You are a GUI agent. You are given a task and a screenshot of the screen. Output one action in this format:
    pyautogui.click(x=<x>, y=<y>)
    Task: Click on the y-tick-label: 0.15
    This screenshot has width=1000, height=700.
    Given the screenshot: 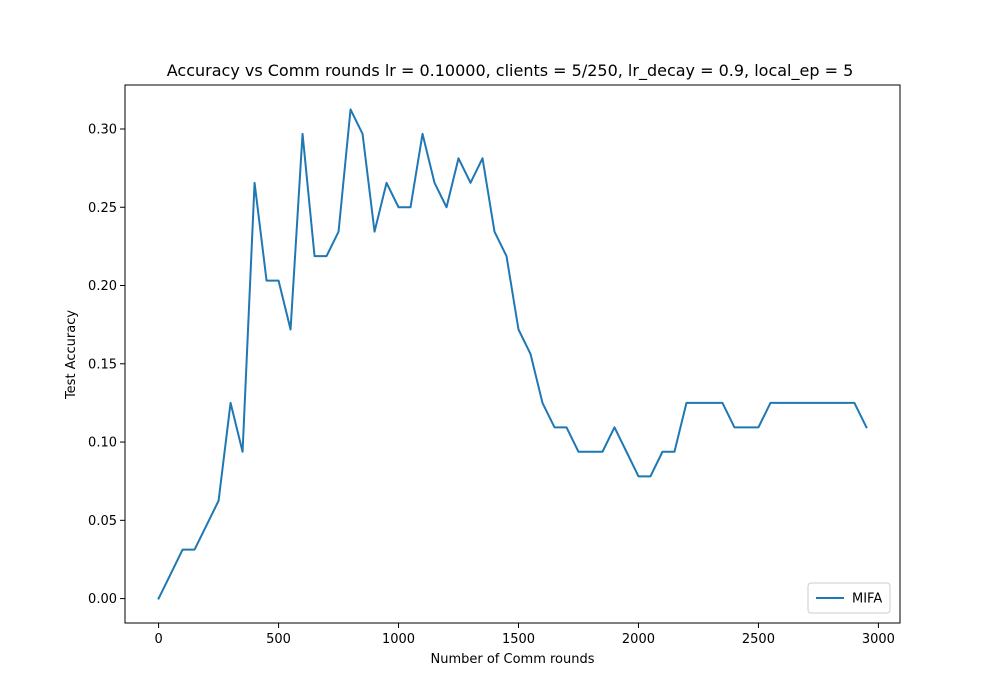 What is the action you would take?
    pyautogui.click(x=102, y=364)
    